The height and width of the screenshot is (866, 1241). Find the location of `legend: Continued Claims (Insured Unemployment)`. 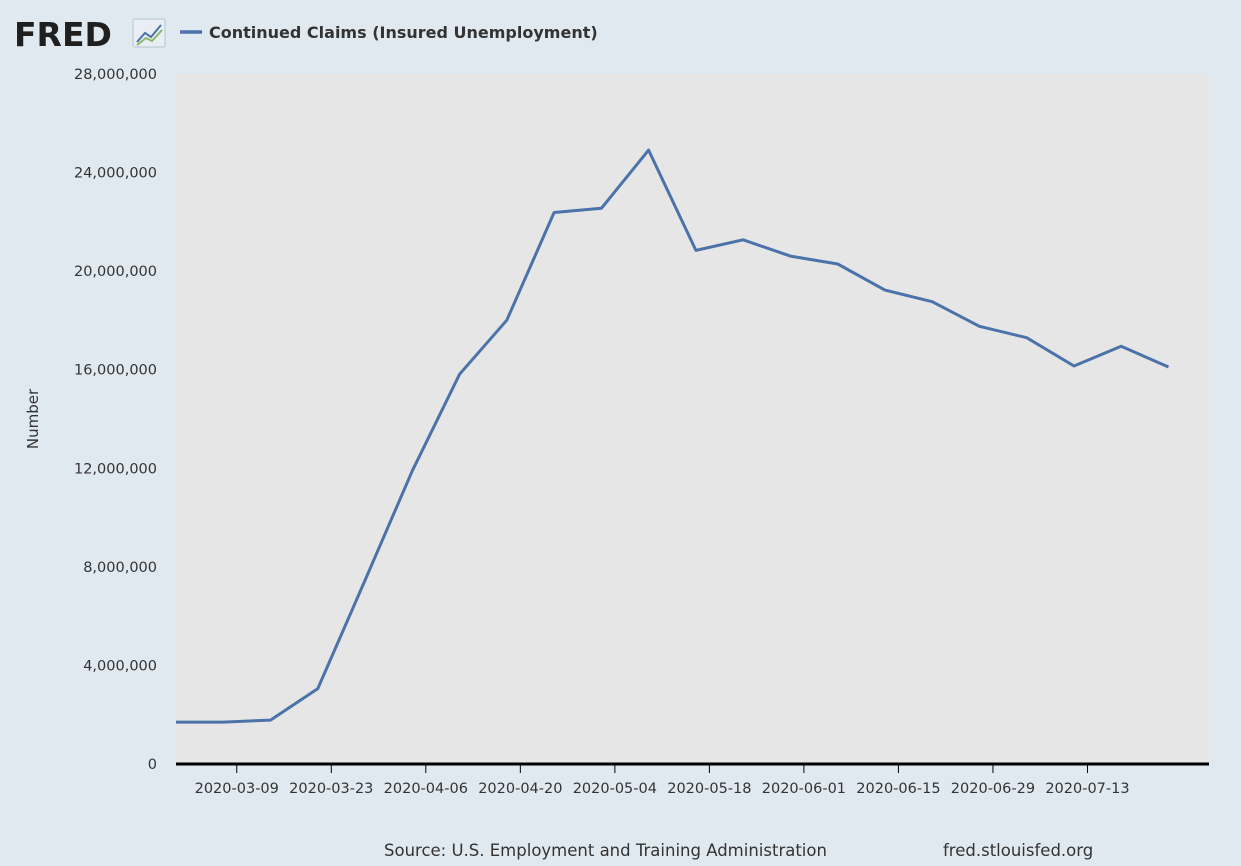

legend: Continued Claims (Insured Unemployment) is located at coordinates (389, 32).